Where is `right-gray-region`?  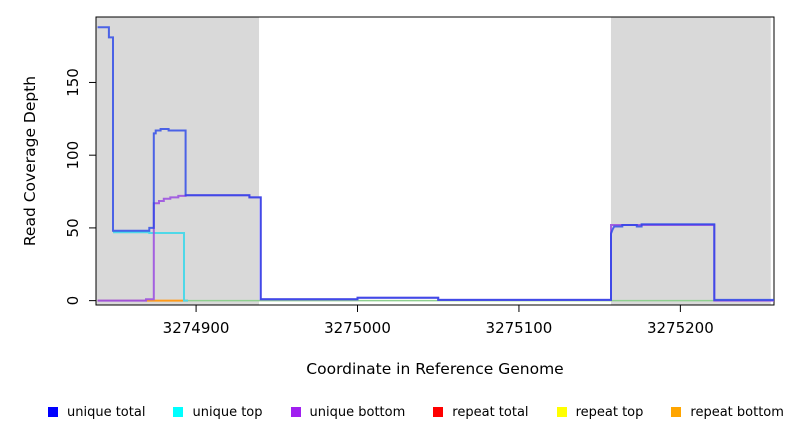 right-gray-region is located at coordinates (690, 161).